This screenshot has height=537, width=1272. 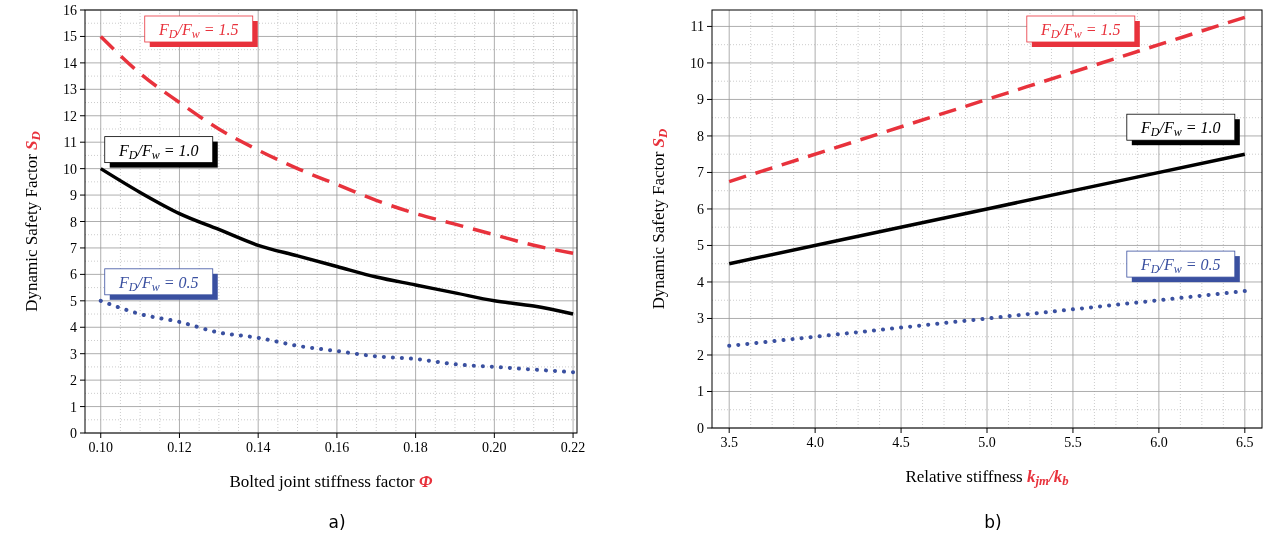 What do you see at coordinates (901, 442) in the screenshot?
I see `x-tick-label: 4.5` at bounding box center [901, 442].